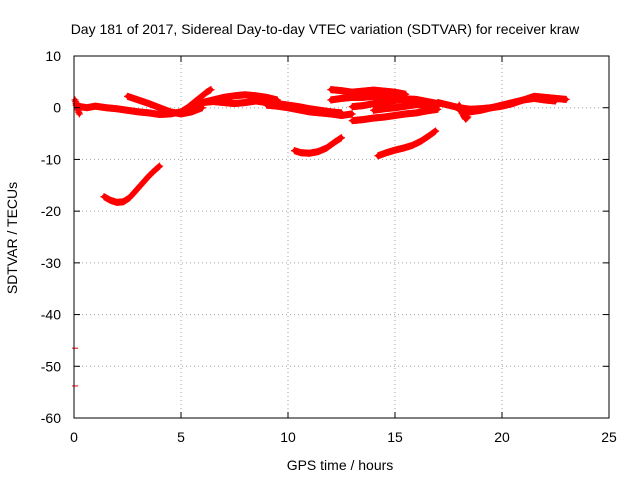 This screenshot has width=640, height=485. What do you see at coordinates (51, 263) in the screenshot?
I see `y-tick-label: -30` at bounding box center [51, 263].